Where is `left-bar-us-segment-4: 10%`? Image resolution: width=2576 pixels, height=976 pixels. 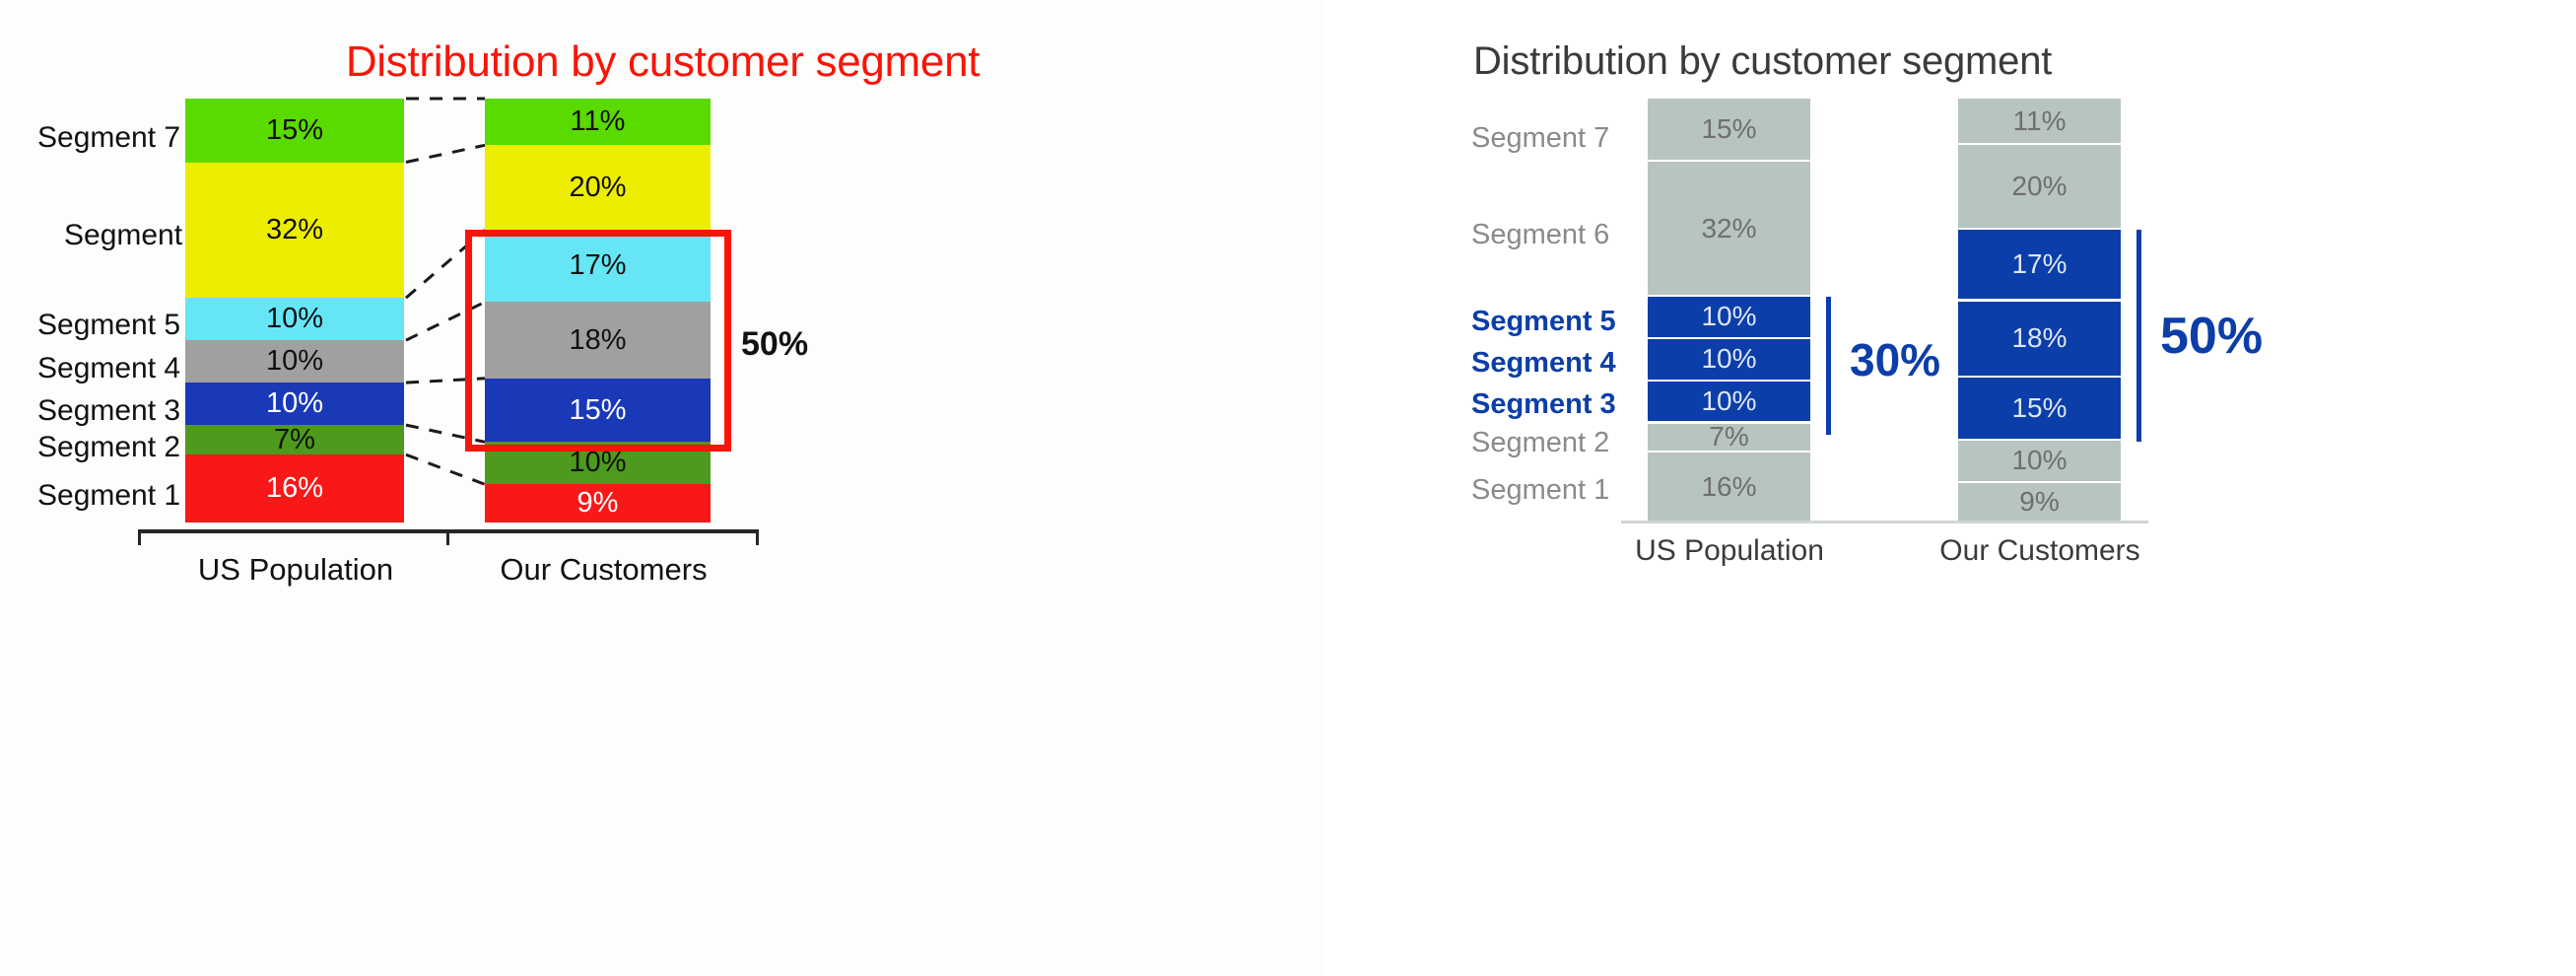
left-bar-us-segment-4: 10% is located at coordinates (294, 362).